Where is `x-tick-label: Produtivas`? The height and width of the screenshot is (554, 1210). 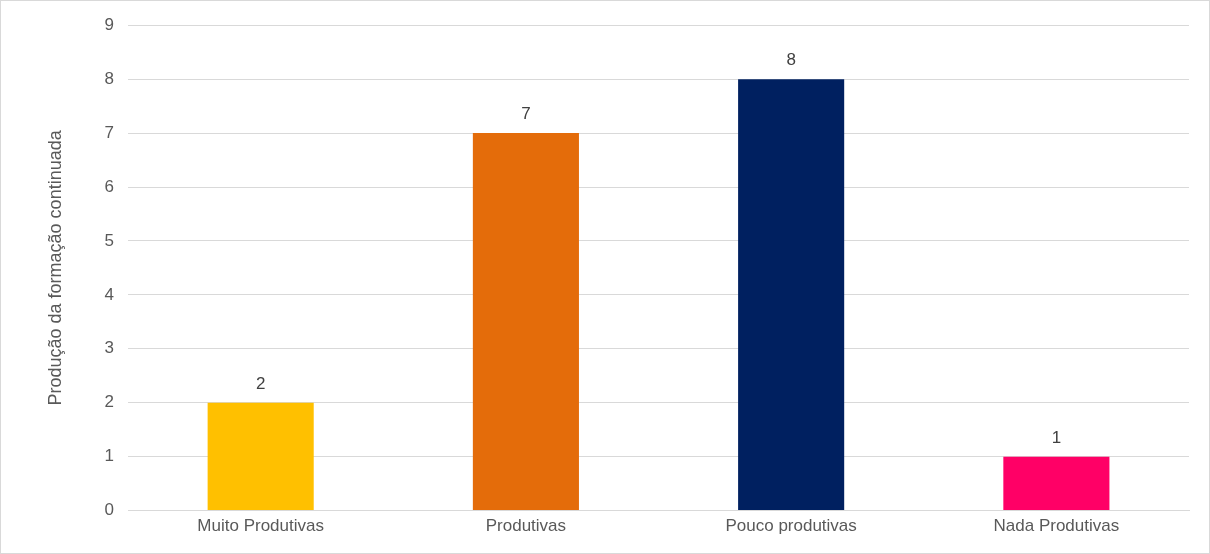 x-tick-label: Produtivas is located at coordinates (526, 526).